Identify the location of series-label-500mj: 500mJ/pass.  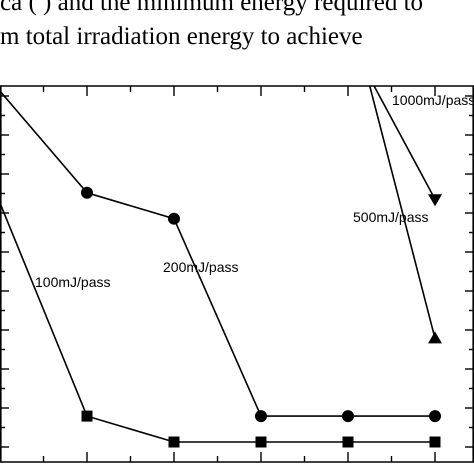
(390, 217).